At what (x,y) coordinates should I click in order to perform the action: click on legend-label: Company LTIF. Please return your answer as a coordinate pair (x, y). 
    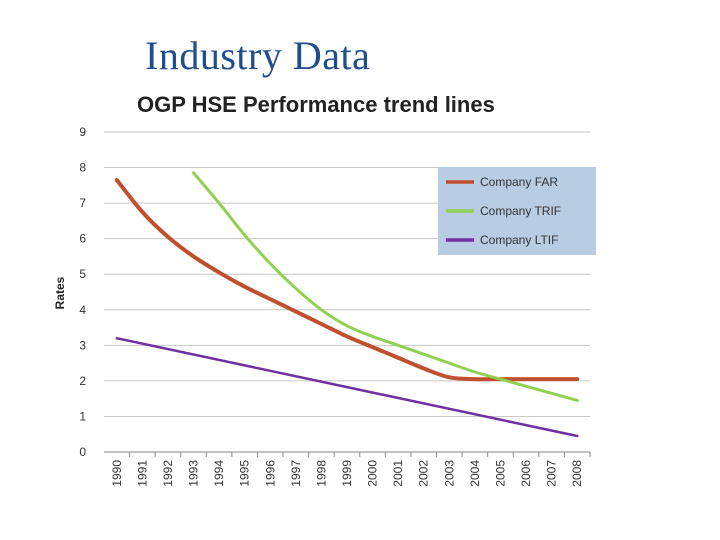
    Looking at the image, I should click on (519, 240).